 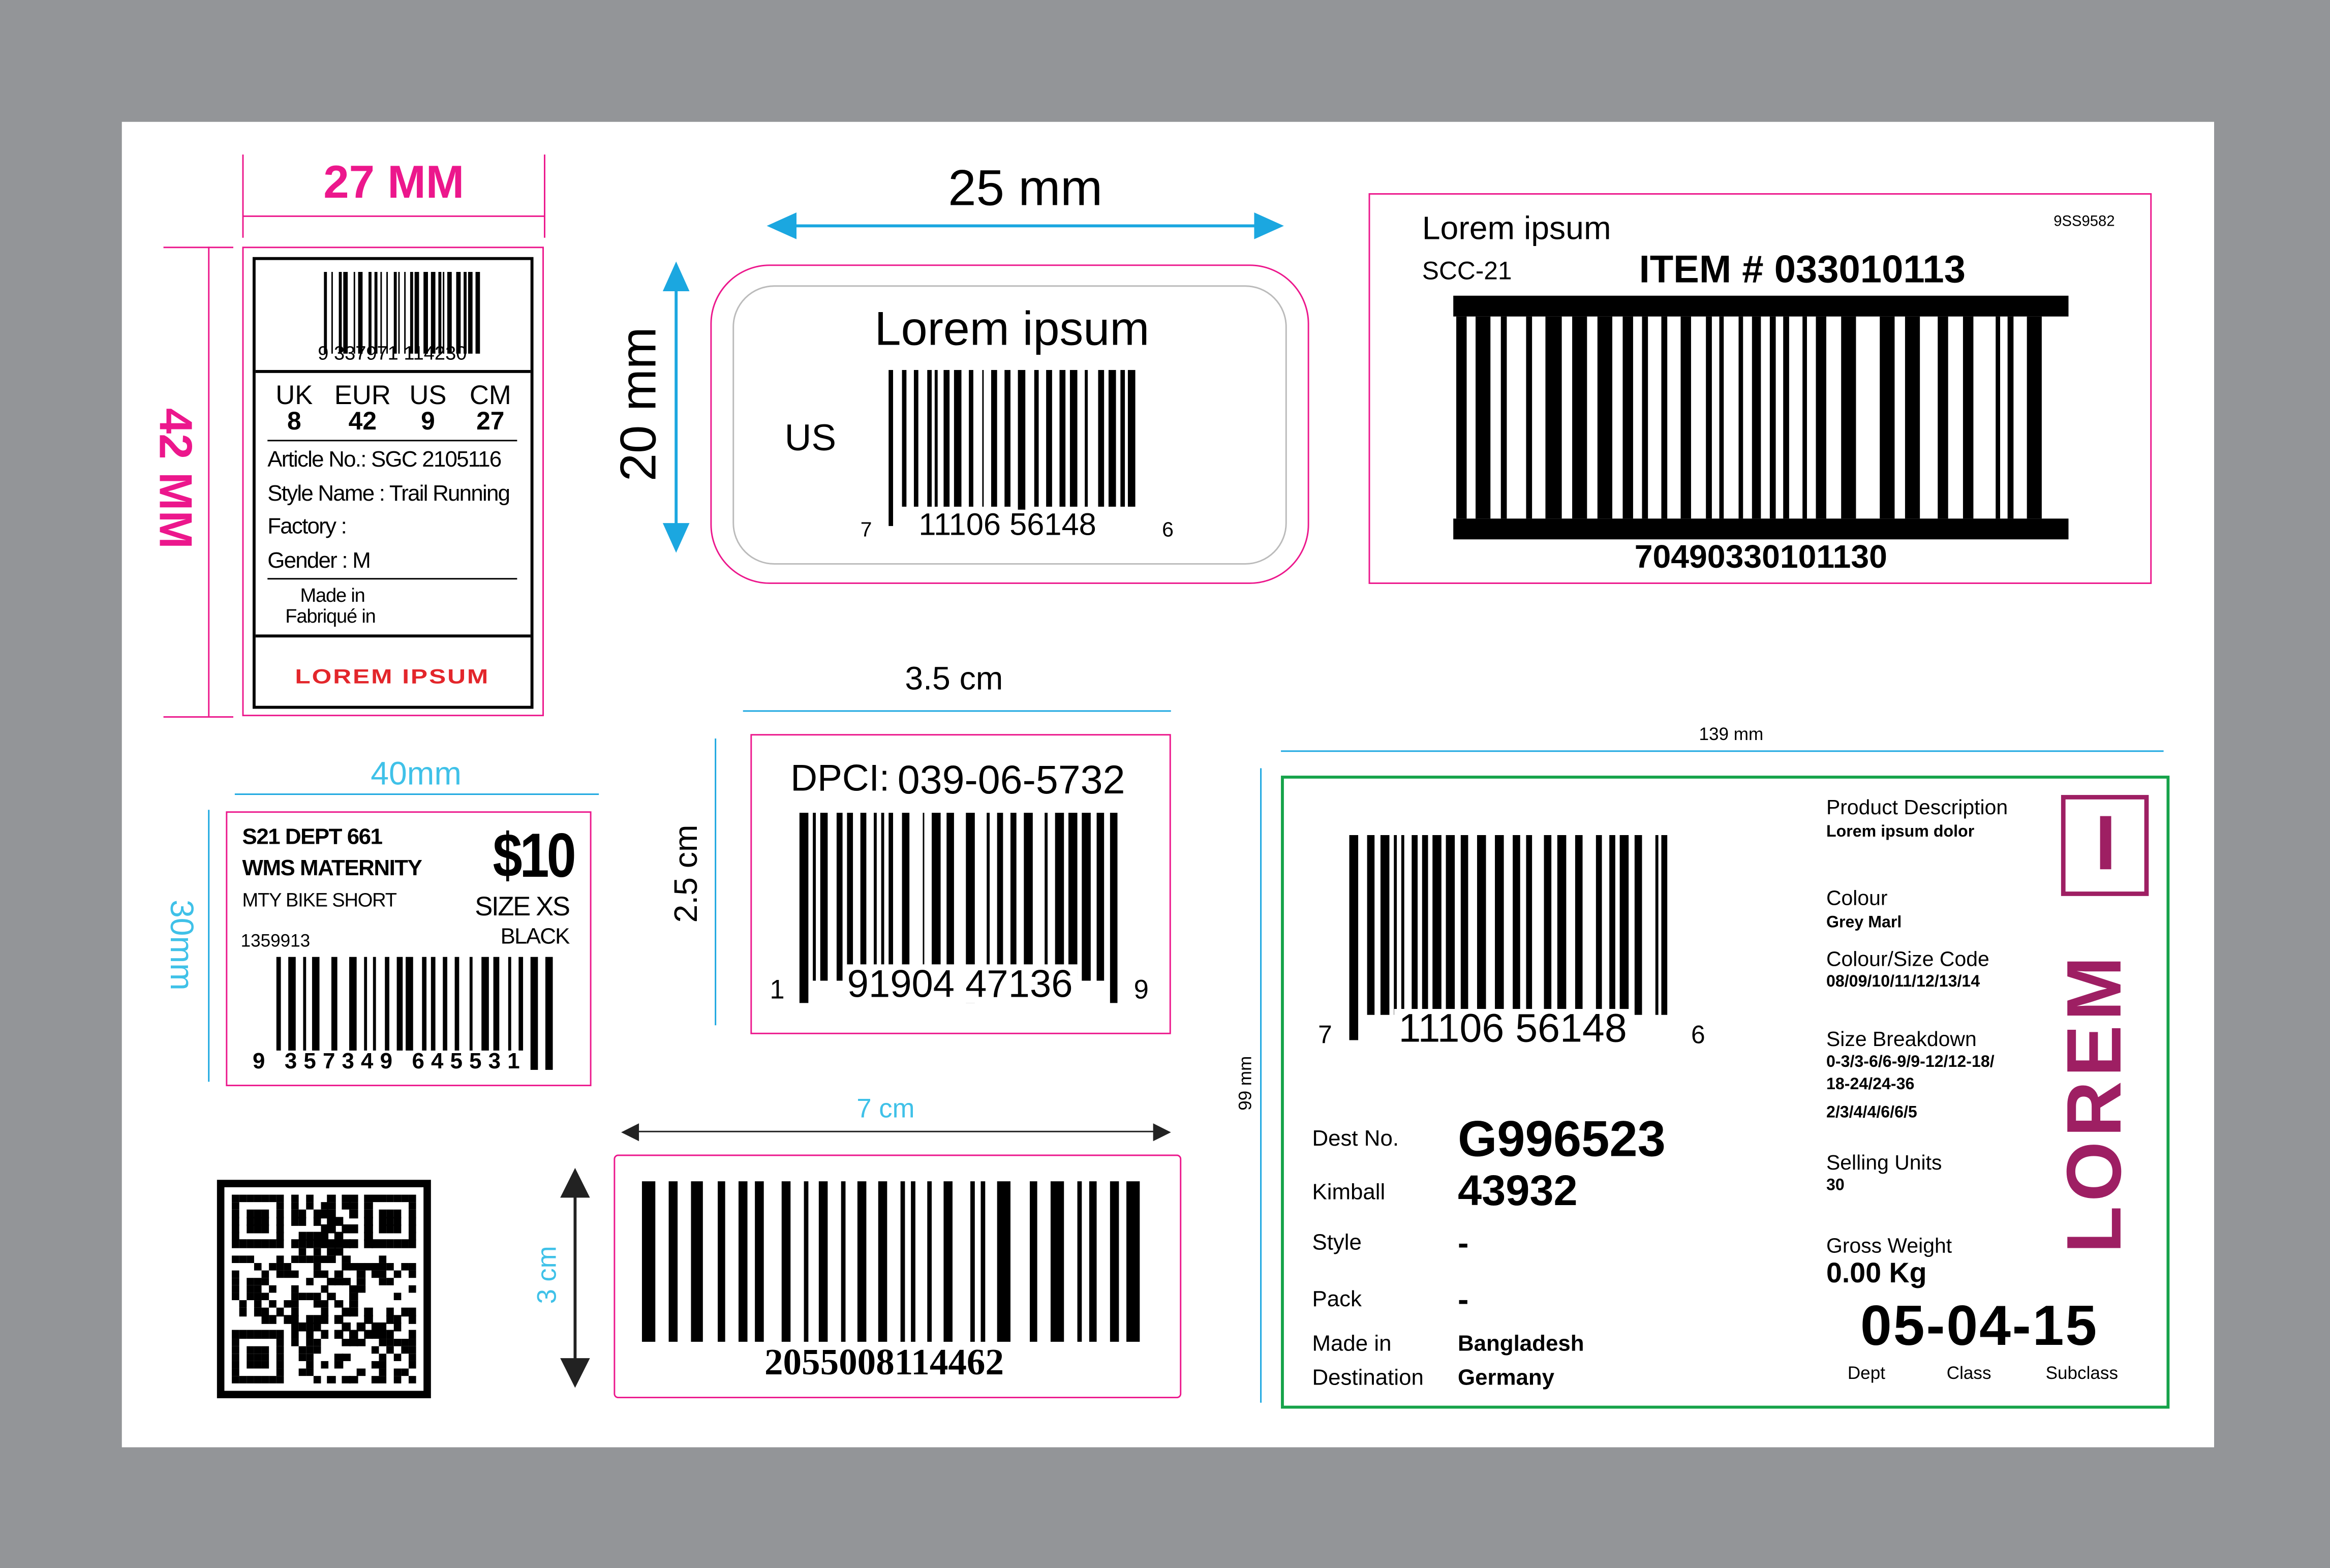 I want to click on price: $10, so click(x=534, y=855).